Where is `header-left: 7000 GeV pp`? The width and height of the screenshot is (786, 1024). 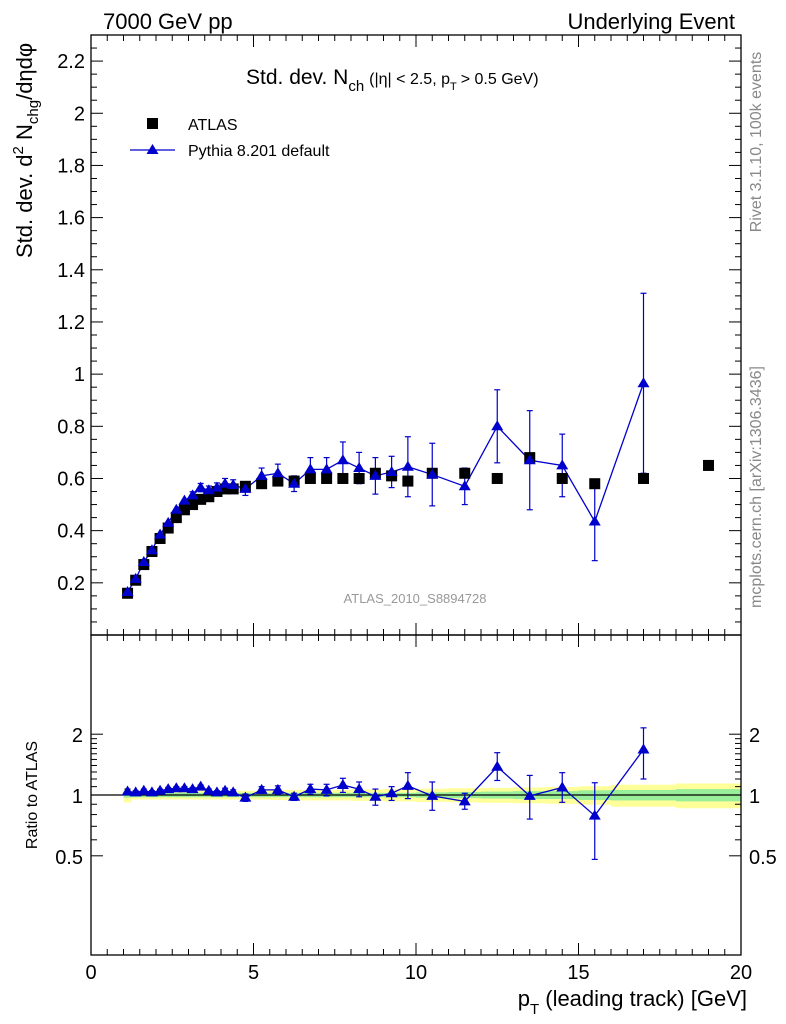 header-left: 7000 GeV pp is located at coordinates (168, 21).